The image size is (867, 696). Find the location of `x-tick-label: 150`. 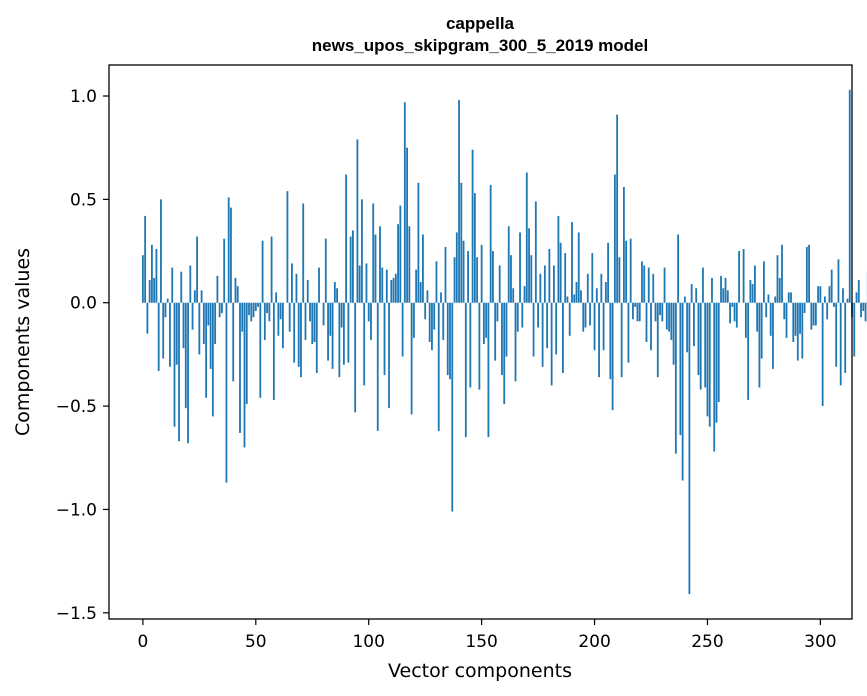

x-tick-label: 150 is located at coordinates (481, 642).